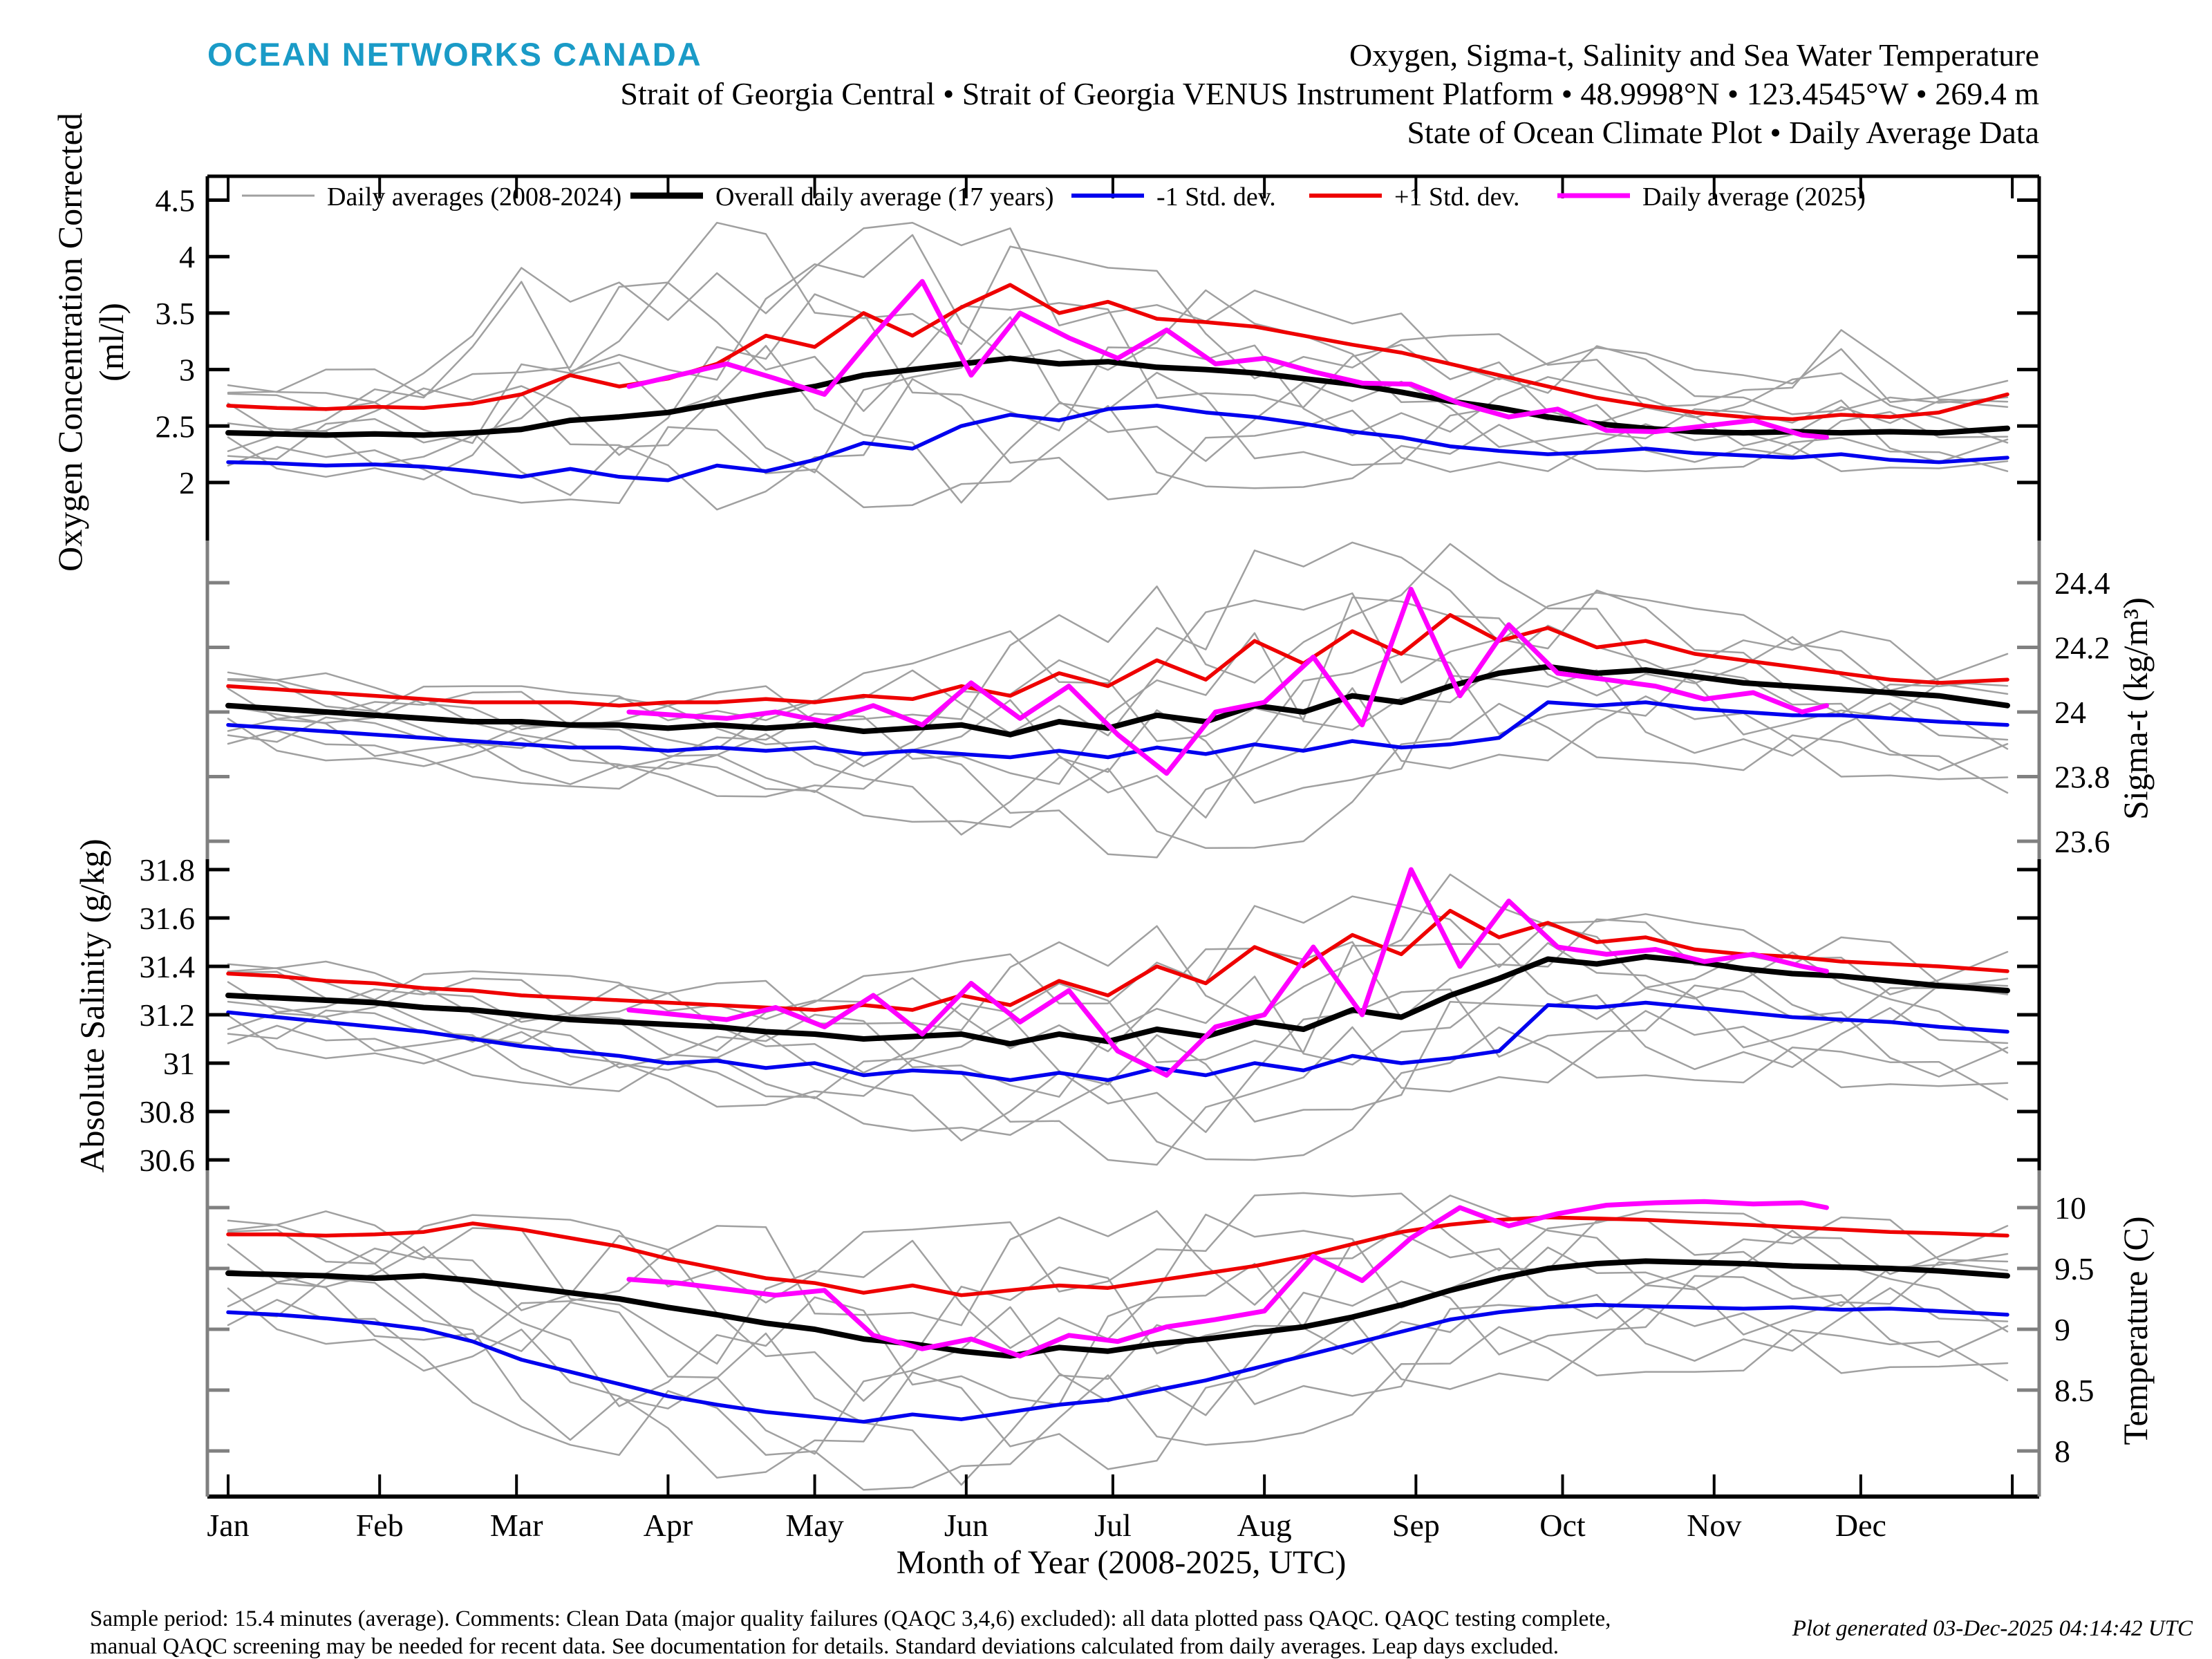 The height and width of the screenshot is (1659, 2212). What do you see at coordinates (1122, 1563) in the screenshot?
I see `x-axis-title: Month of Year (2008-2025, UTC)` at bounding box center [1122, 1563].